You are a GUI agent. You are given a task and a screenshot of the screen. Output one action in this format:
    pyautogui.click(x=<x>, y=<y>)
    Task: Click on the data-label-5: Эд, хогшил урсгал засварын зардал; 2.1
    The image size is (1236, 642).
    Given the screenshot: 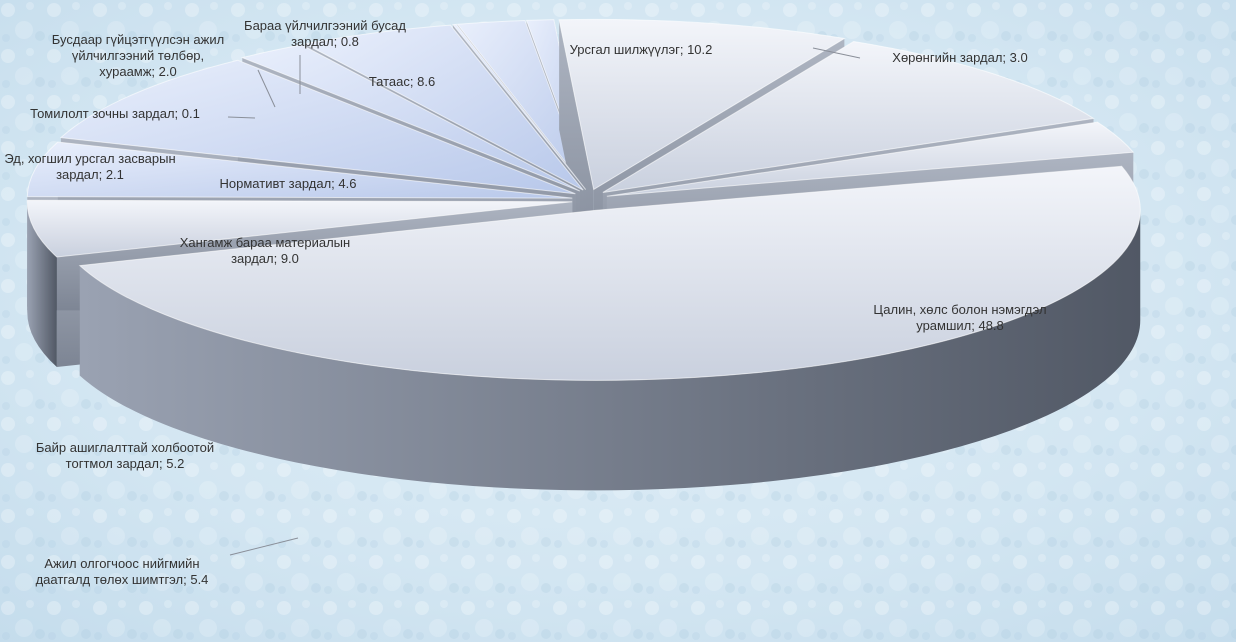 What is the action you would take?
    pyautogui.click(x=89, y=166)
    